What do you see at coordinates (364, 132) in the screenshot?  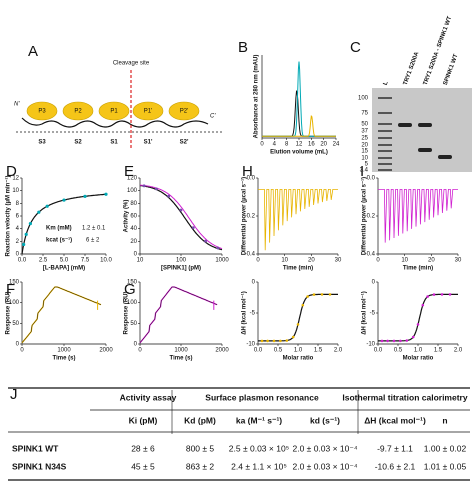 I see `ladder-label: 37` at bounding box center [364, 132].